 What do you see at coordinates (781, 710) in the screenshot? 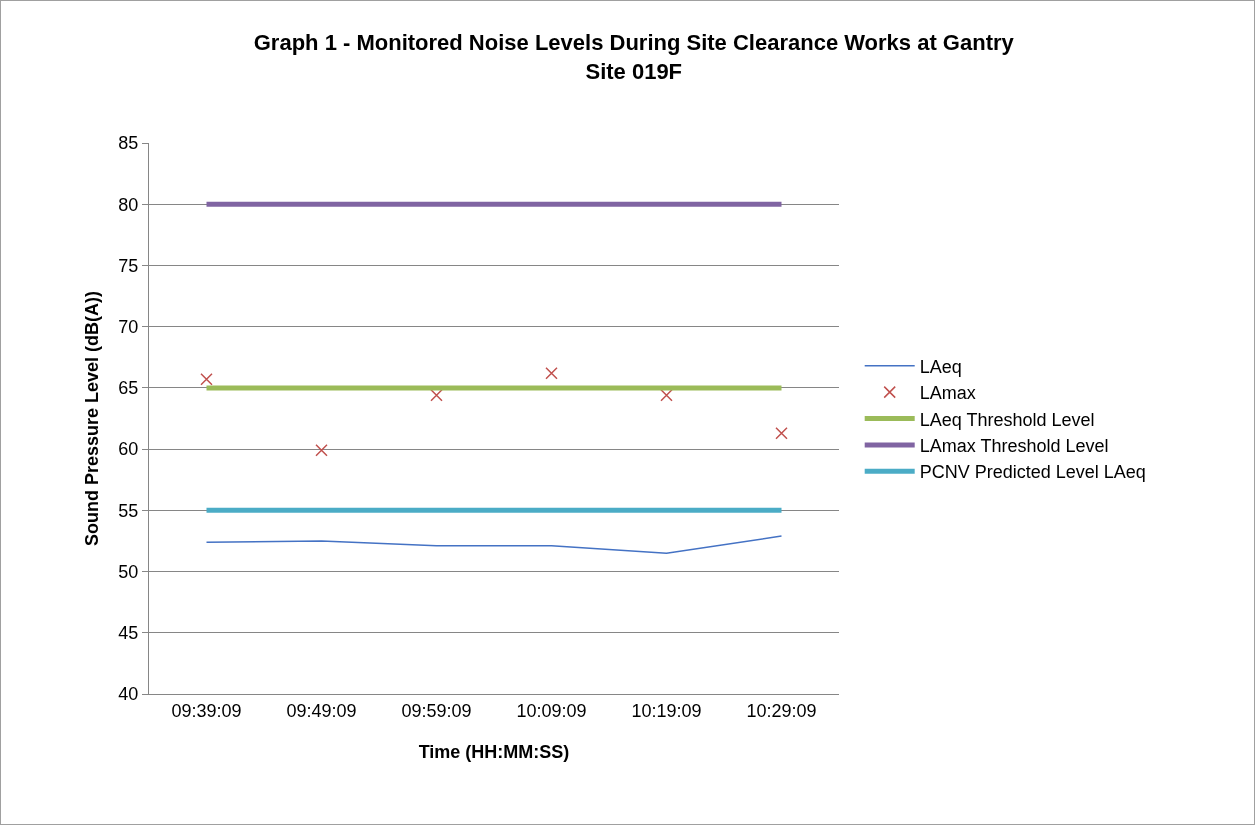
I see `x-tick-label: 10:29:09` at bounding box center [781, 710].